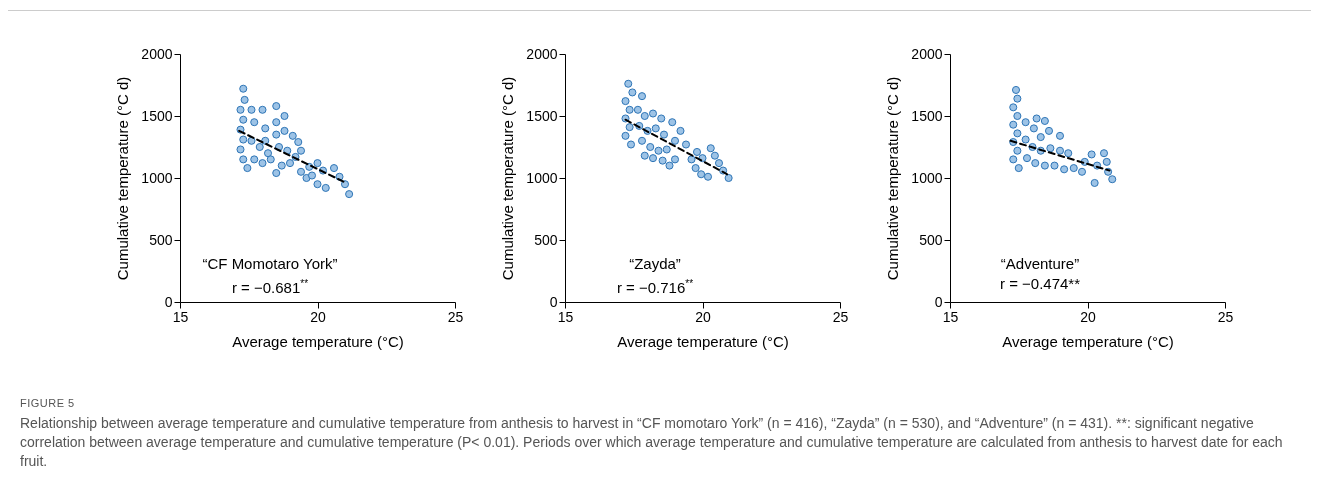 Image resolution: width=1319 pixels, height=490 pixels. I want to click on caption: FIGURE 5, so click(48, 403).